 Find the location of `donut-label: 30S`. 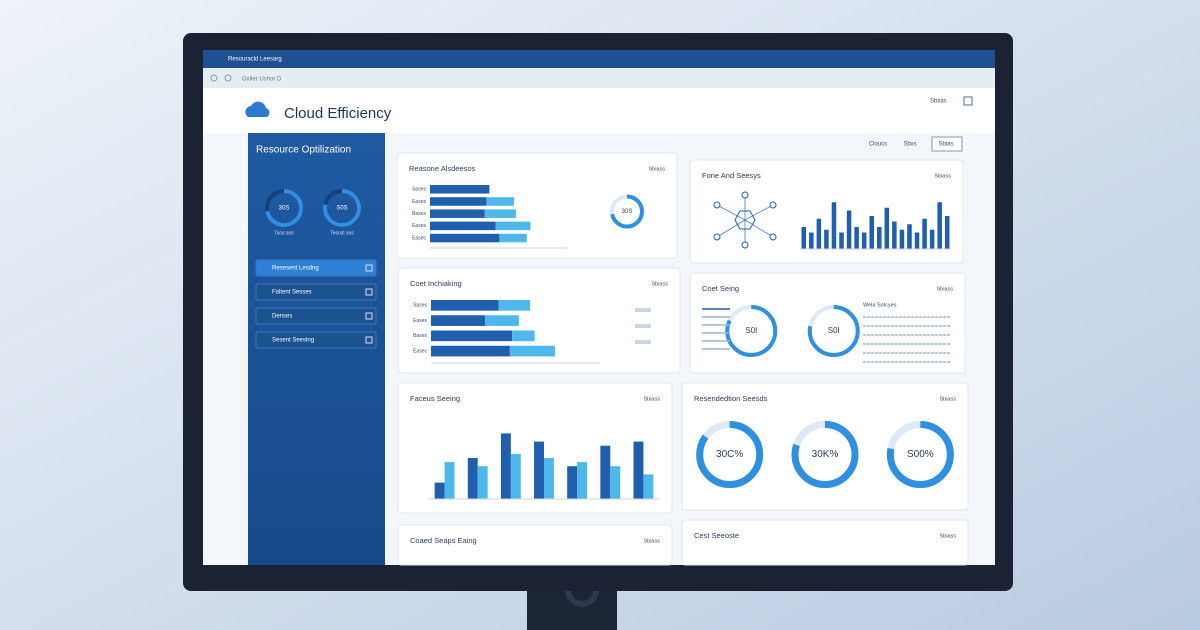

donut-label: 30S is located at coordinates (627, 212).